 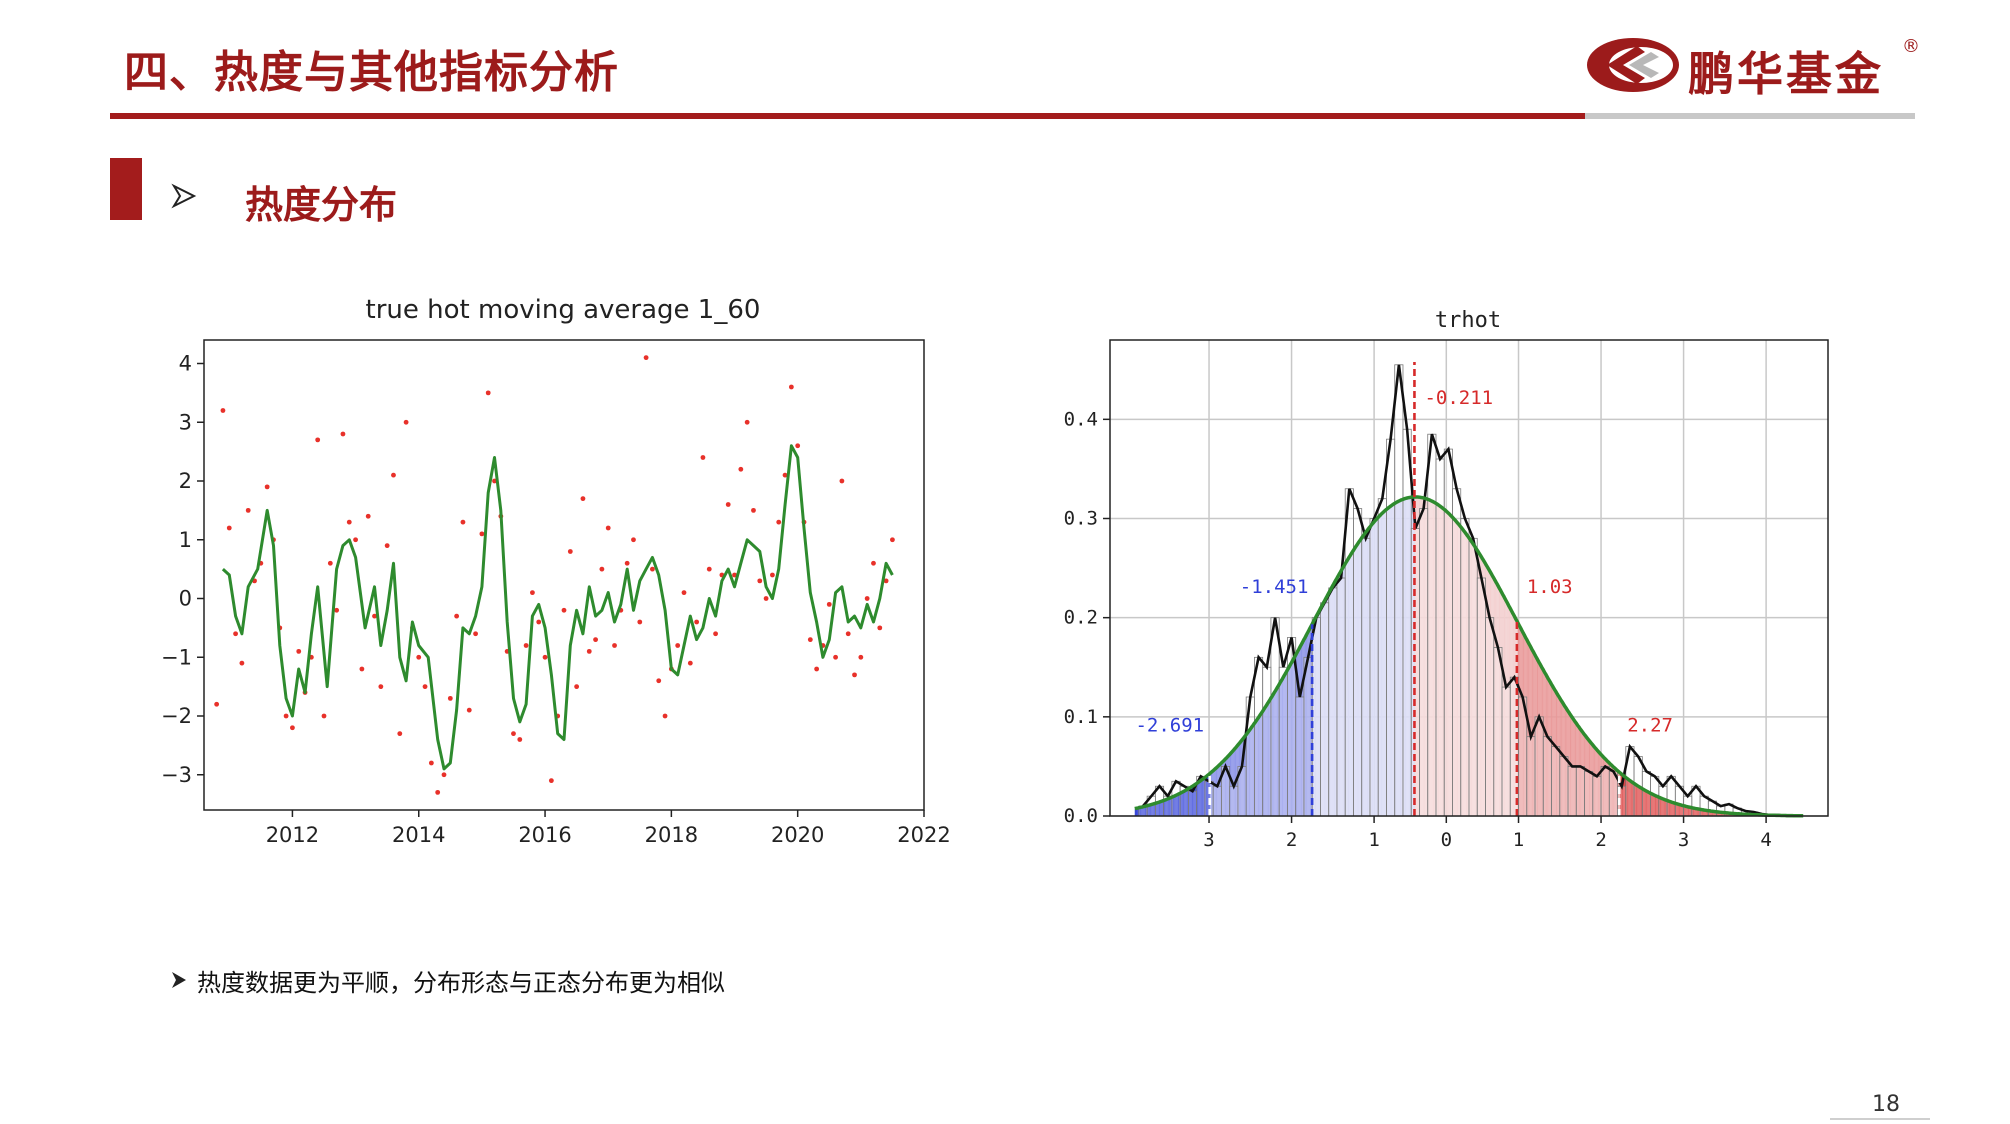 What do you see at coordinates (1911, 46) in the screenshot?
I see `registered-mark: ®` at bounding box center [1911, 46].